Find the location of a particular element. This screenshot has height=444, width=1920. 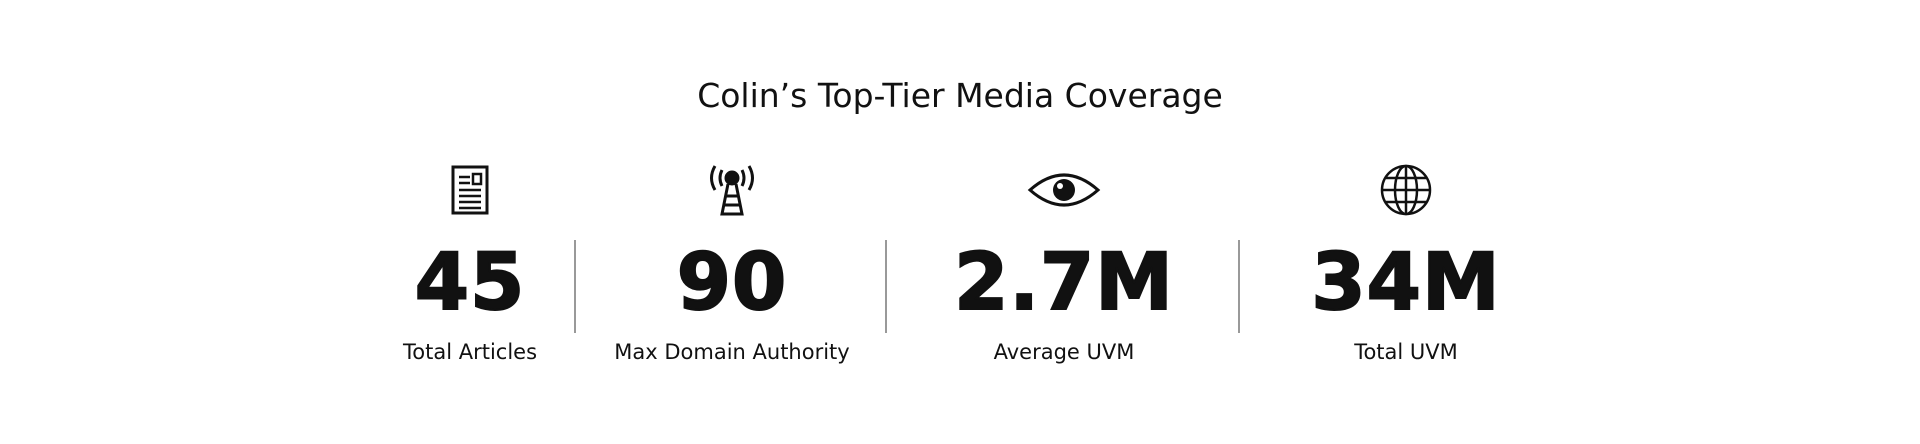

globe-icon is located at coordinates (1406, 190).